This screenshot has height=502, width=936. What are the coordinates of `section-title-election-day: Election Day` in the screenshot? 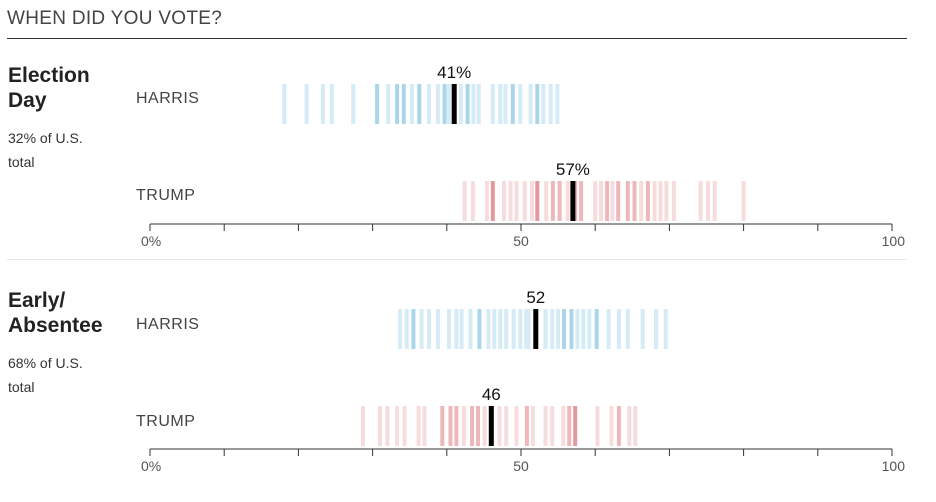 It's located at (49, 88).